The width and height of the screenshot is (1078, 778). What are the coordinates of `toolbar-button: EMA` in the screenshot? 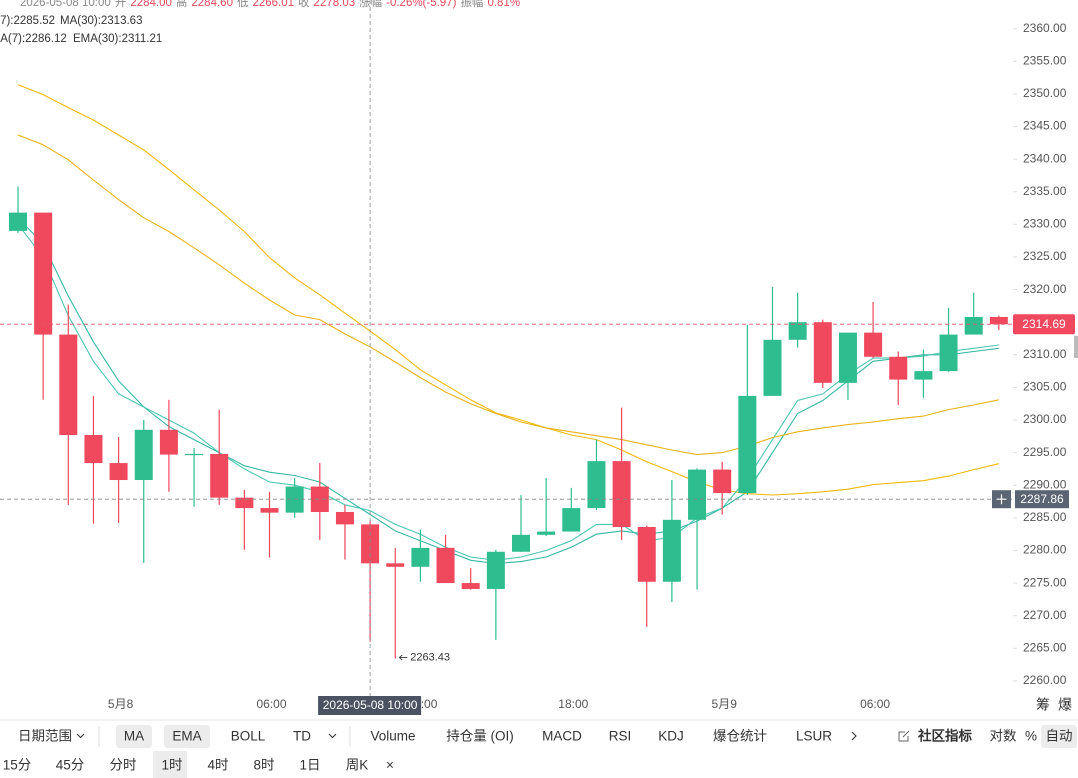 It's located at (186, 736).